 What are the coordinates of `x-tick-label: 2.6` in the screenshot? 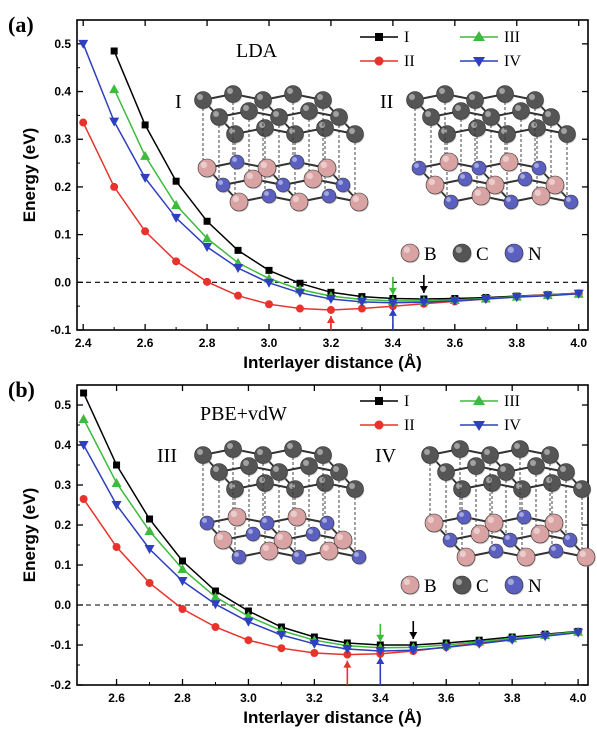 It's located at (116, 698).